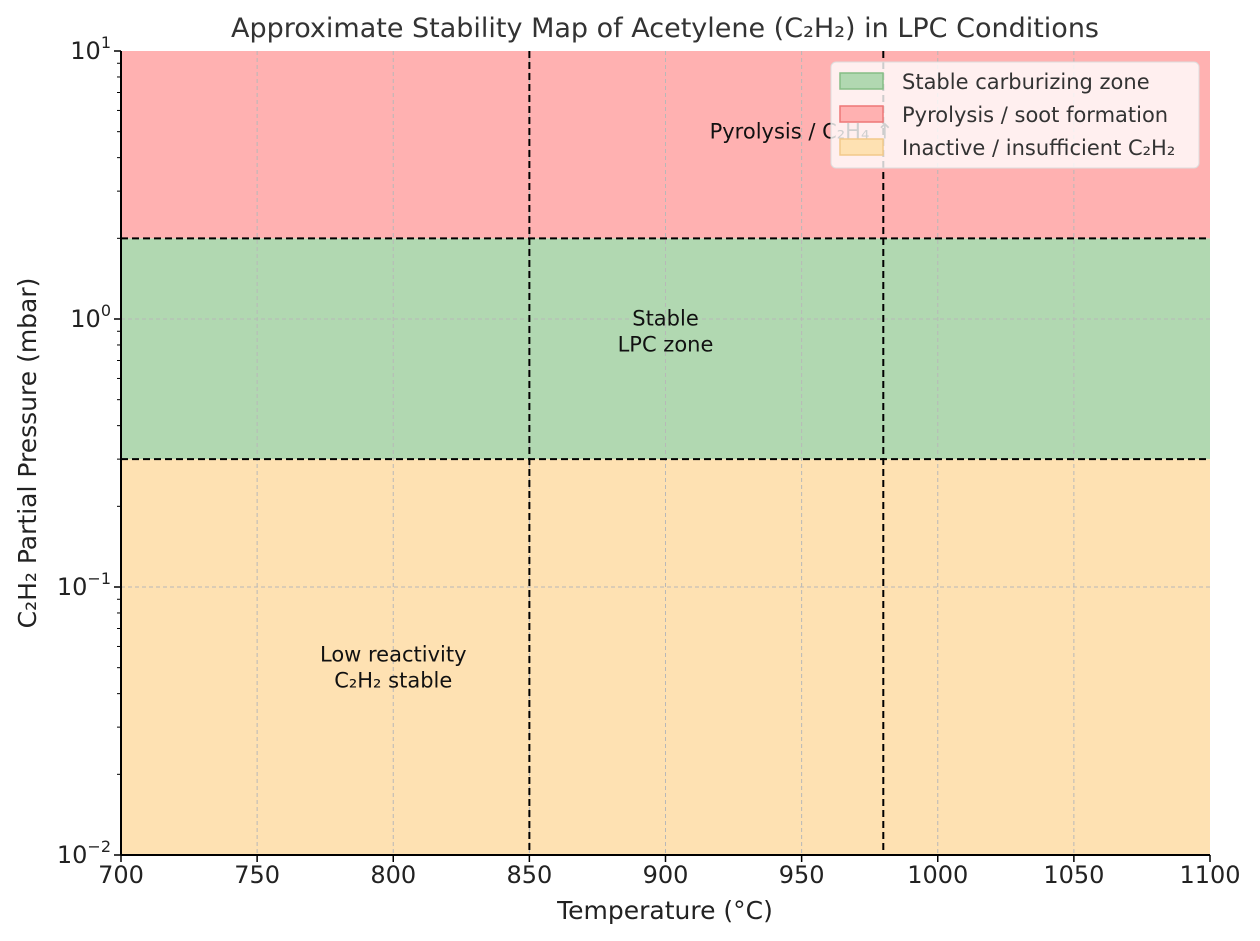  Describe the element at coordinates (665, 318) in the screenshot. I see `zone-annotation-1-line-0: Stable` at that location.